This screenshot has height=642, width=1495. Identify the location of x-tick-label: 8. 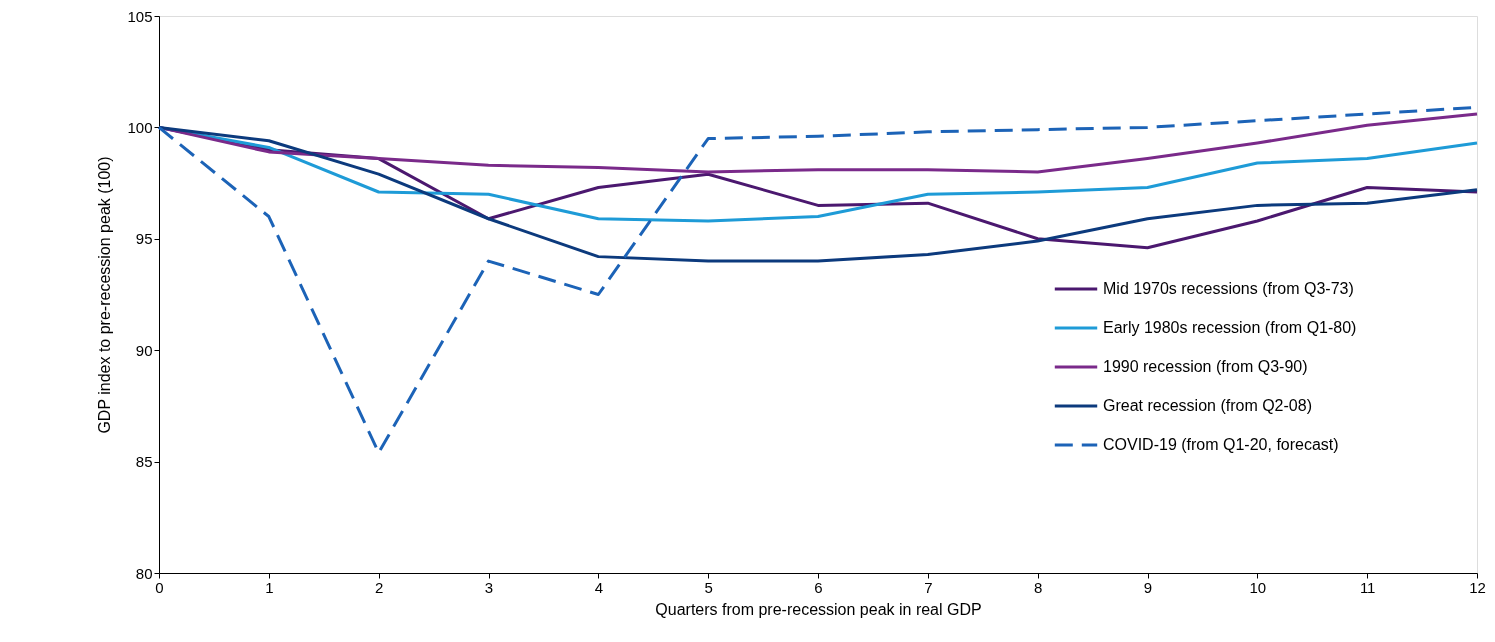
(1038, 587).